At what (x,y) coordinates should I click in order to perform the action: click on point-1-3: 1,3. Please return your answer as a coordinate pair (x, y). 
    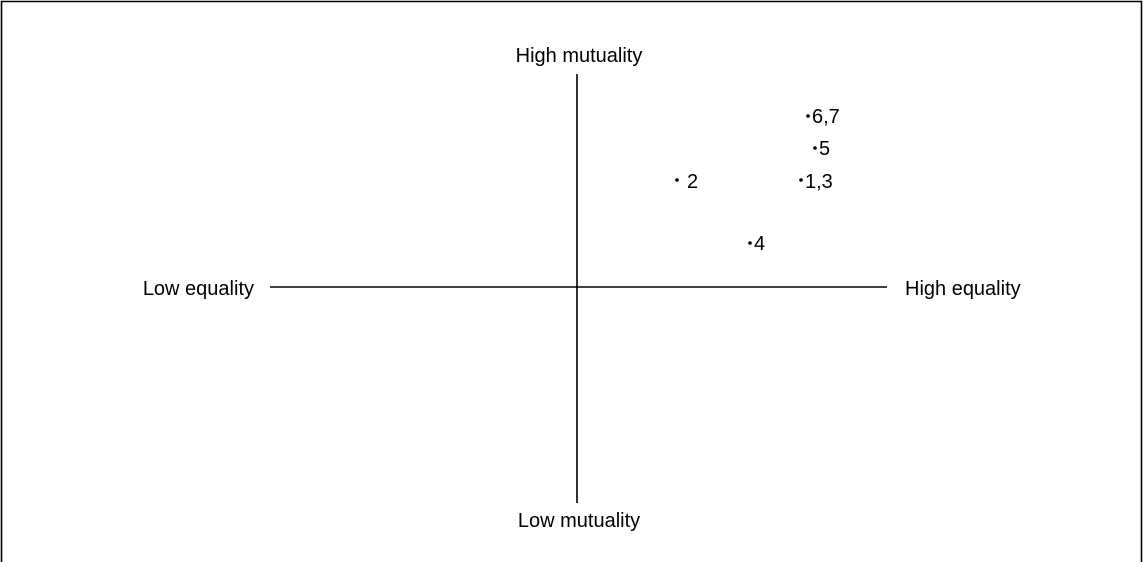
    Looking at the image, I should click on (816, 182).